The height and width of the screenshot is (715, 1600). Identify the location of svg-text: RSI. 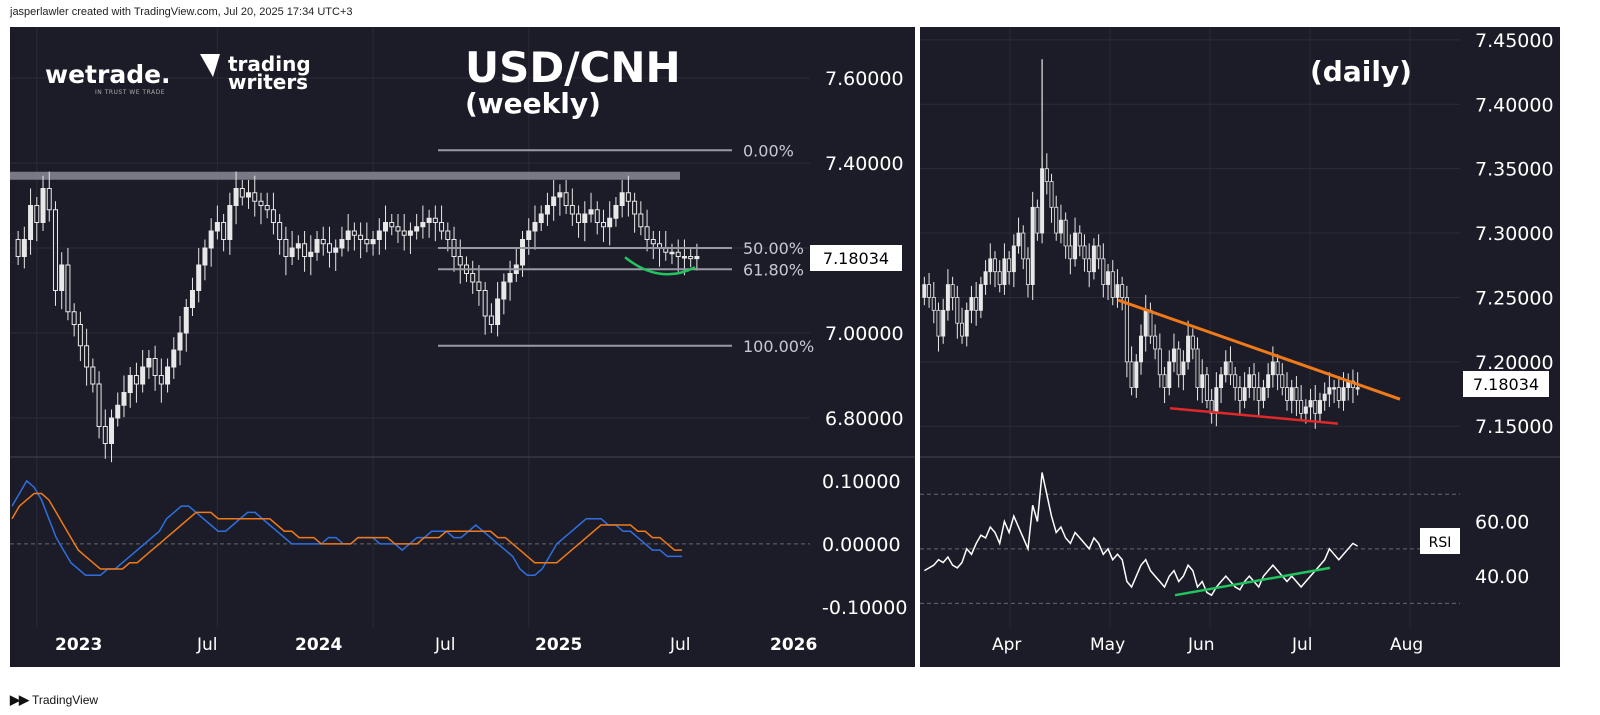
(1440, 543).